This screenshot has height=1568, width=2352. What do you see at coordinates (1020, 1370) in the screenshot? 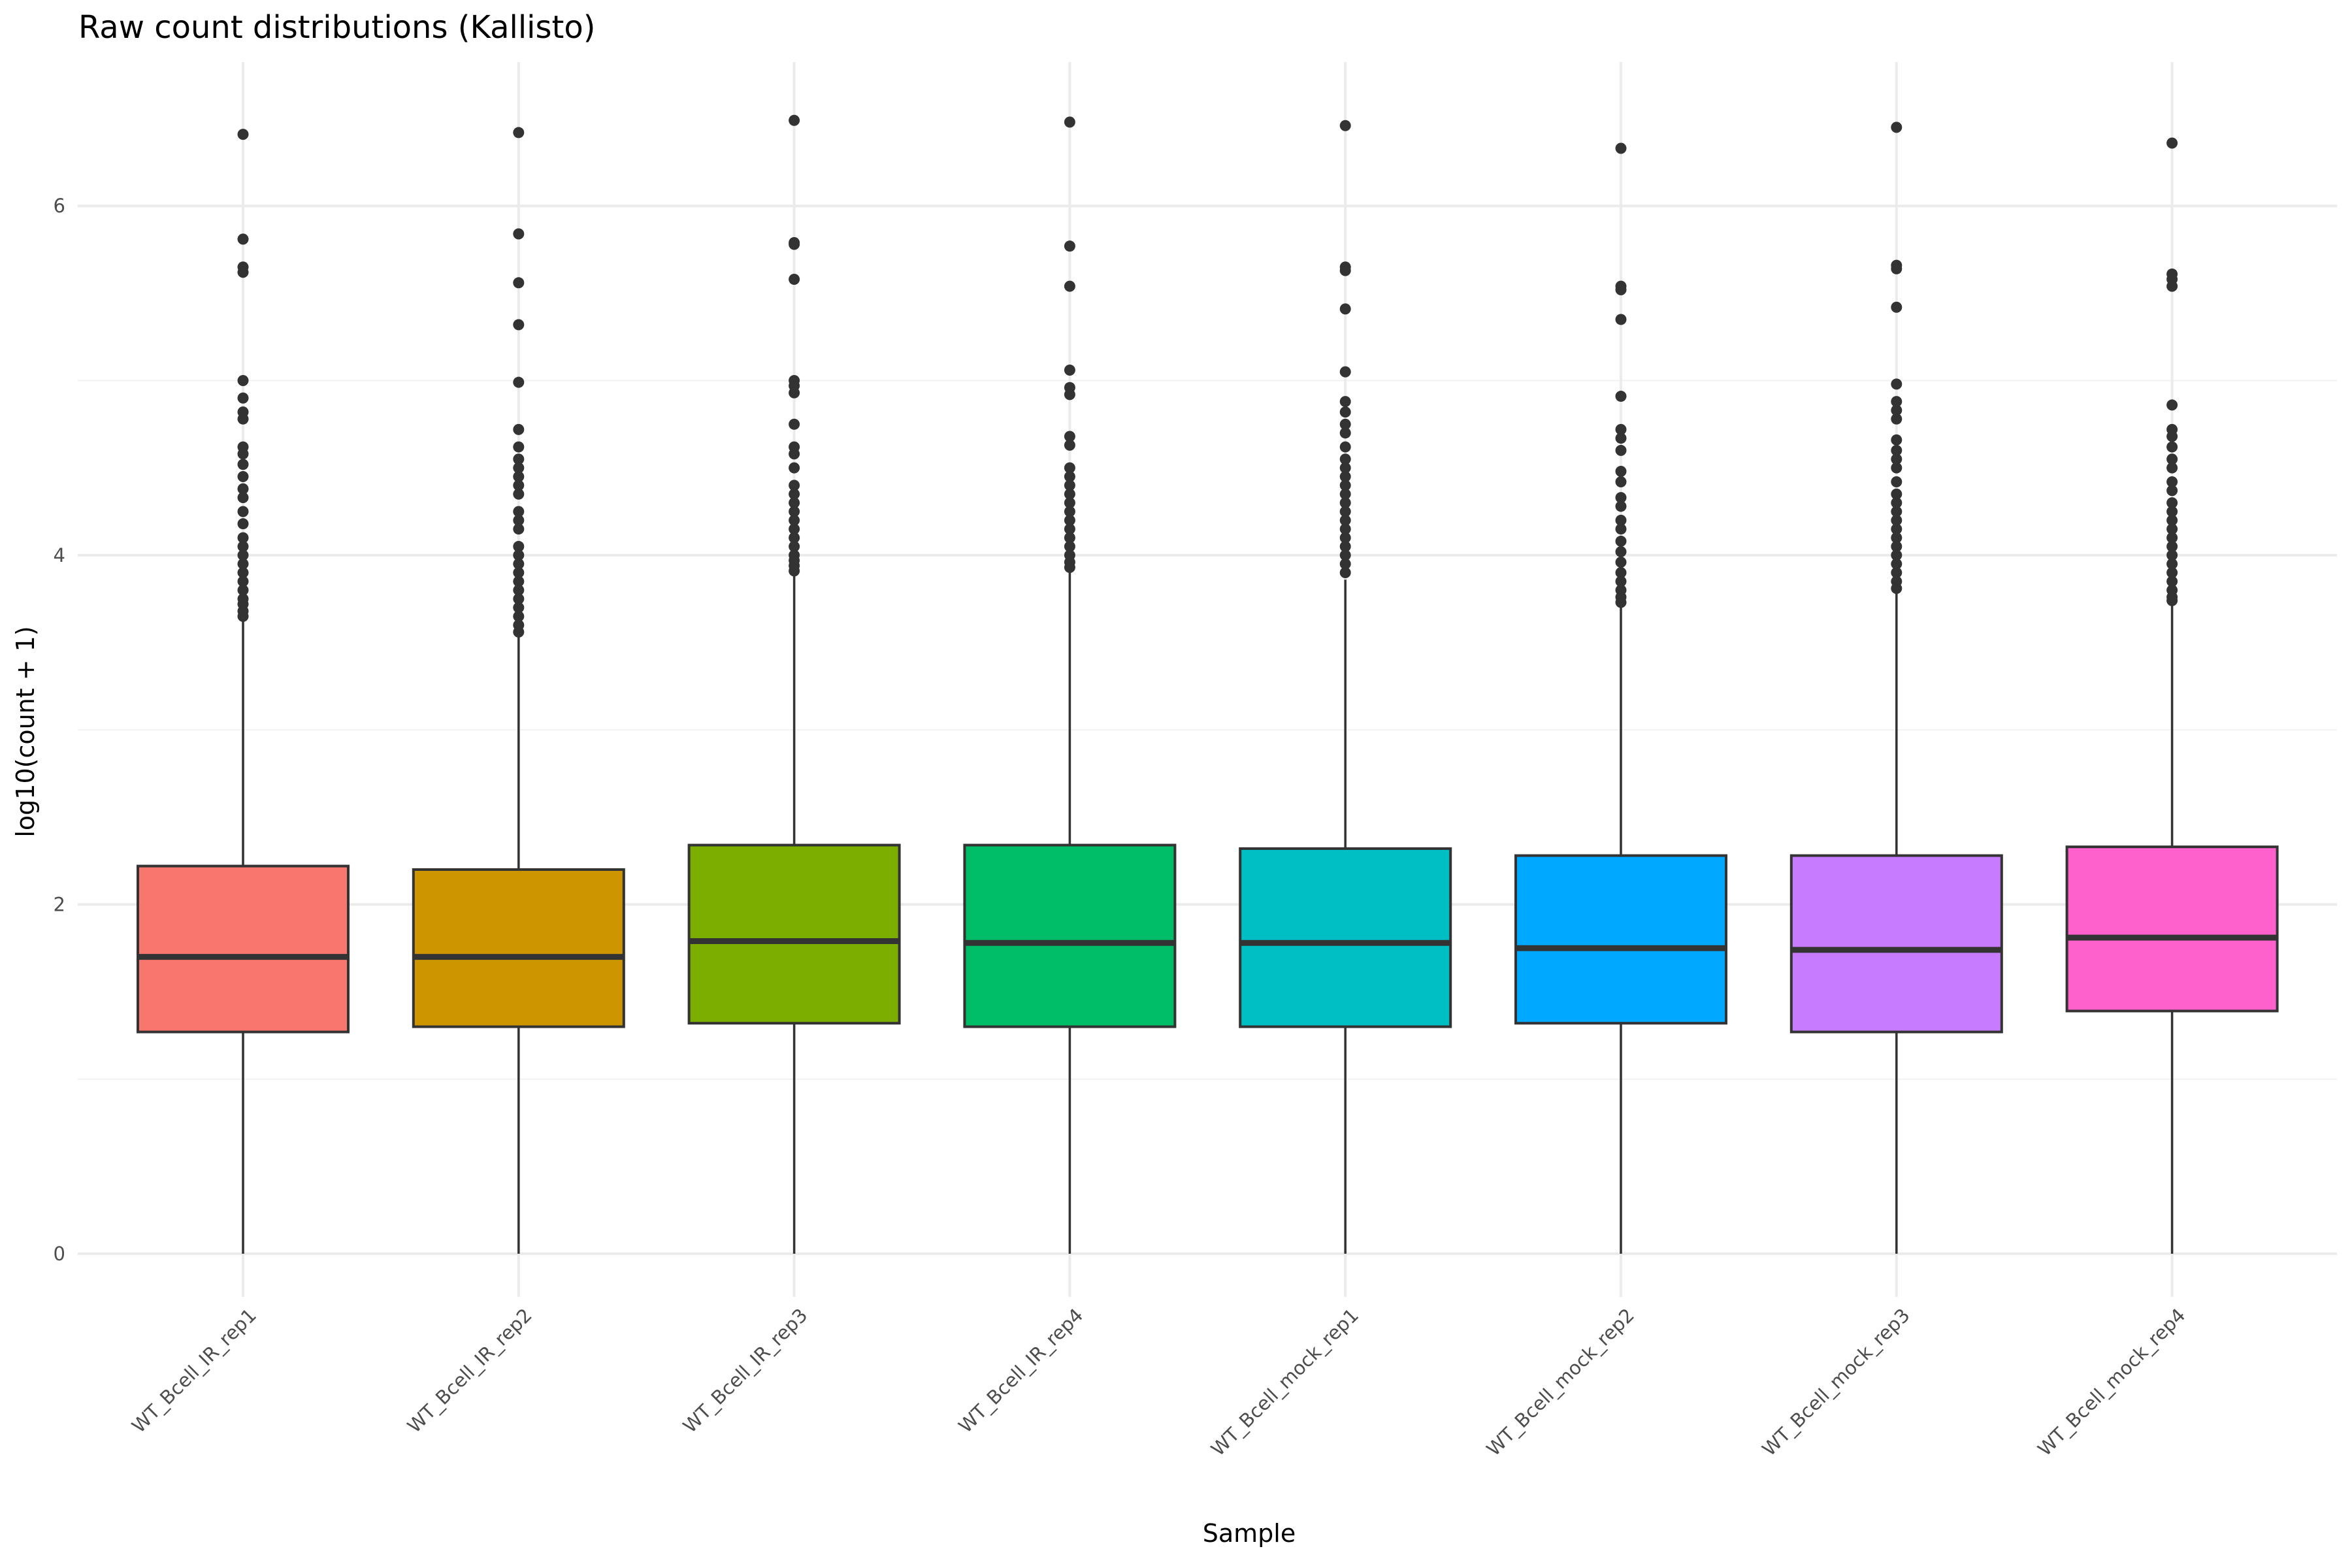
I see `x-tick-label: WT_Bcell_IR_rep4` at bounding box center [1020, 1370].